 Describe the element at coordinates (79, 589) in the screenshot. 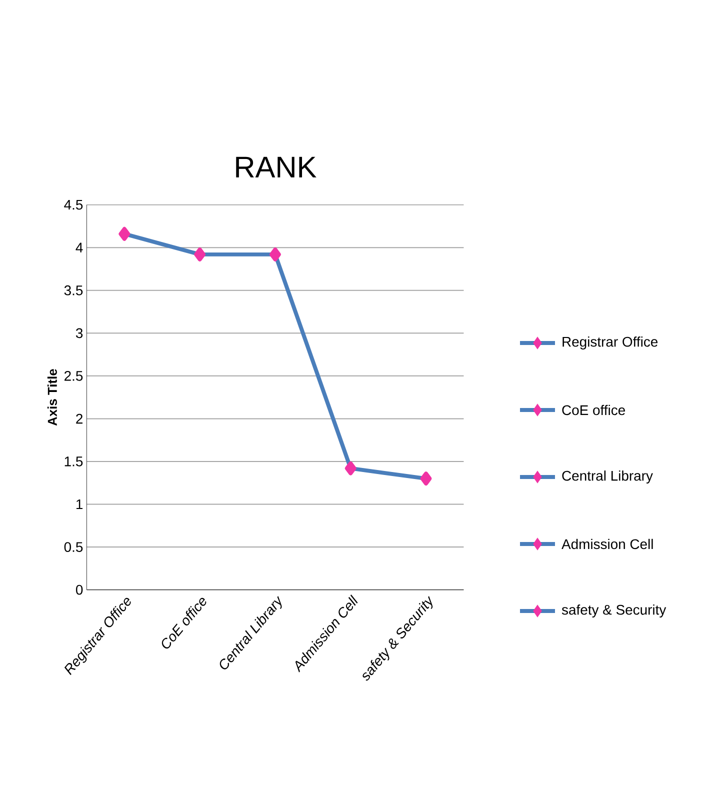

I see `y-tick-label: 0` at that location.